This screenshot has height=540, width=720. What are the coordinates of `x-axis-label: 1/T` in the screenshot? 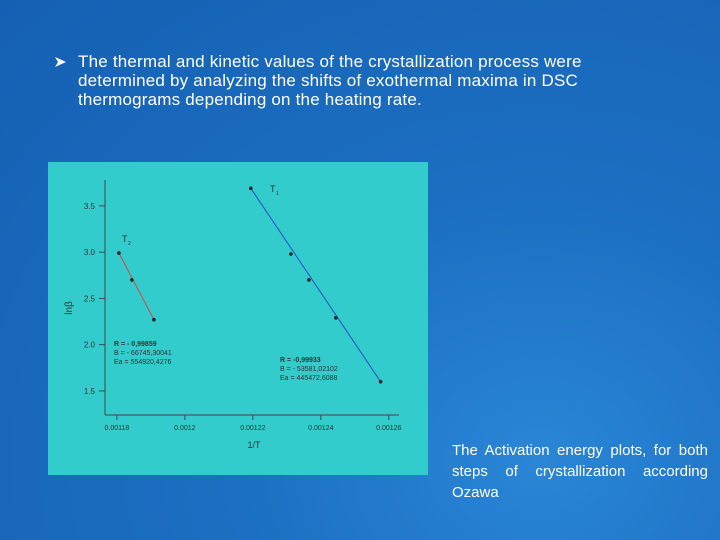 It's located at (254, 445).